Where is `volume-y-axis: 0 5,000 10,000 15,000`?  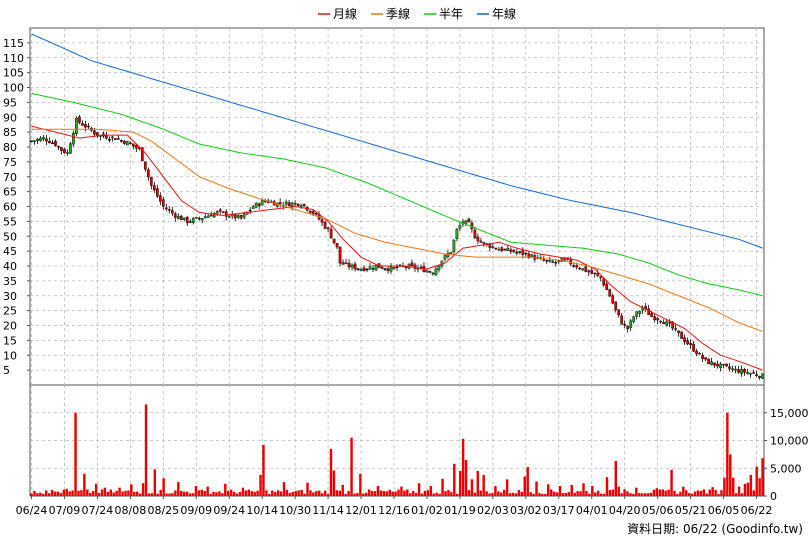 volume-y-axis: 0 5,000 10,000 15,000 is located at coordinates (786, 455).